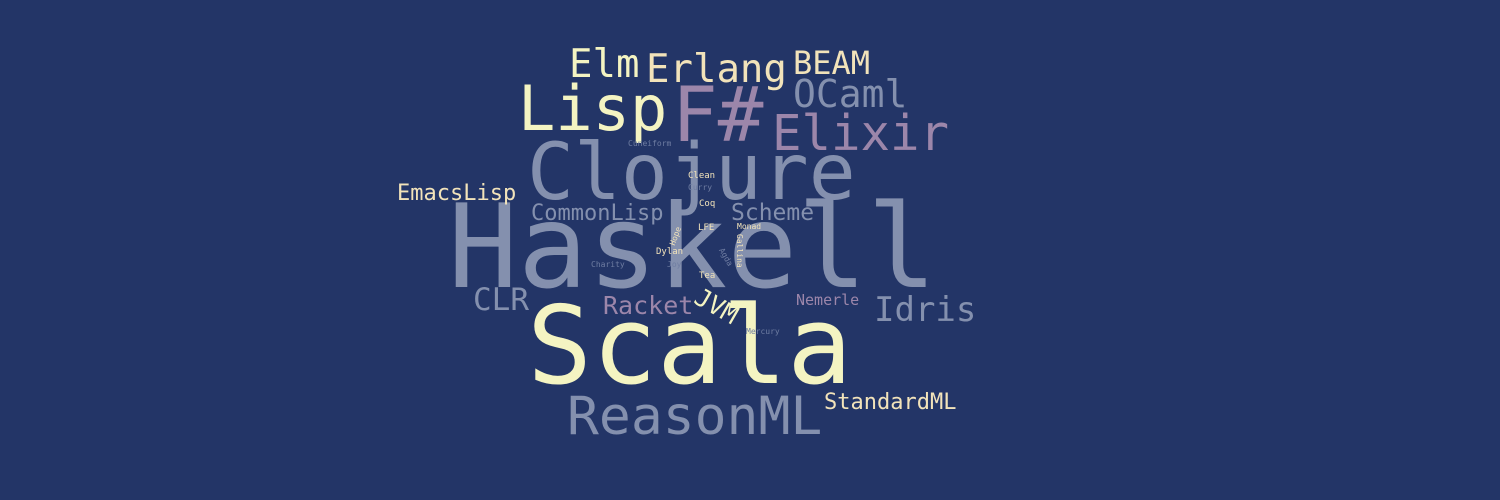  Describe the element at coordinates (702, 176) in the screenshot. I see `word-clean: Clean` at that location.